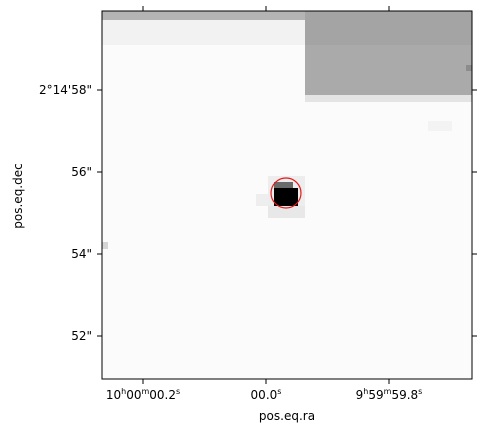 The width and height of the screenshot is (481, 438). Describe the element at coordinates (388, 28) in the screenshot. I see `saturated-region-upper` at that location.